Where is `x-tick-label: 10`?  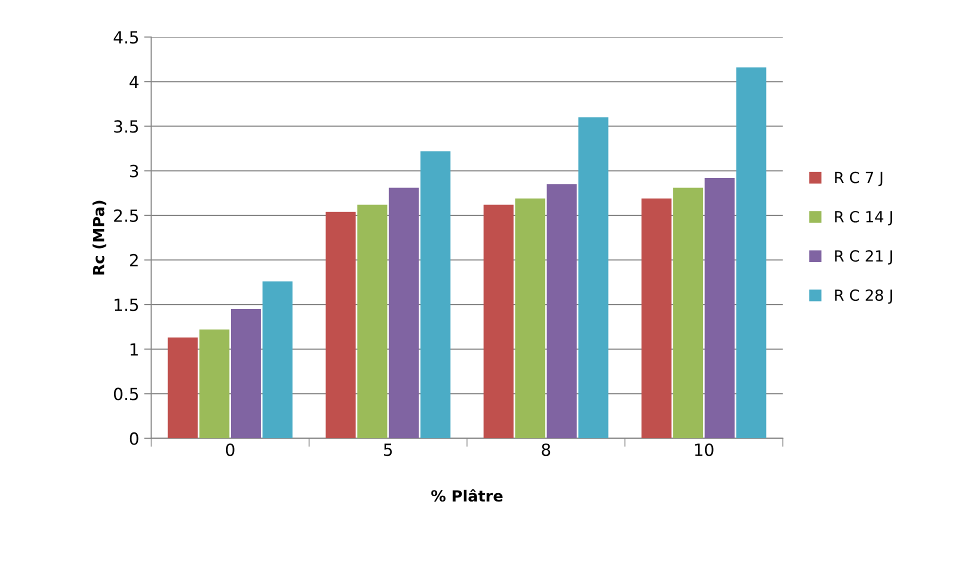
x-tick-label: 10 is located at coordinates (704, 449).